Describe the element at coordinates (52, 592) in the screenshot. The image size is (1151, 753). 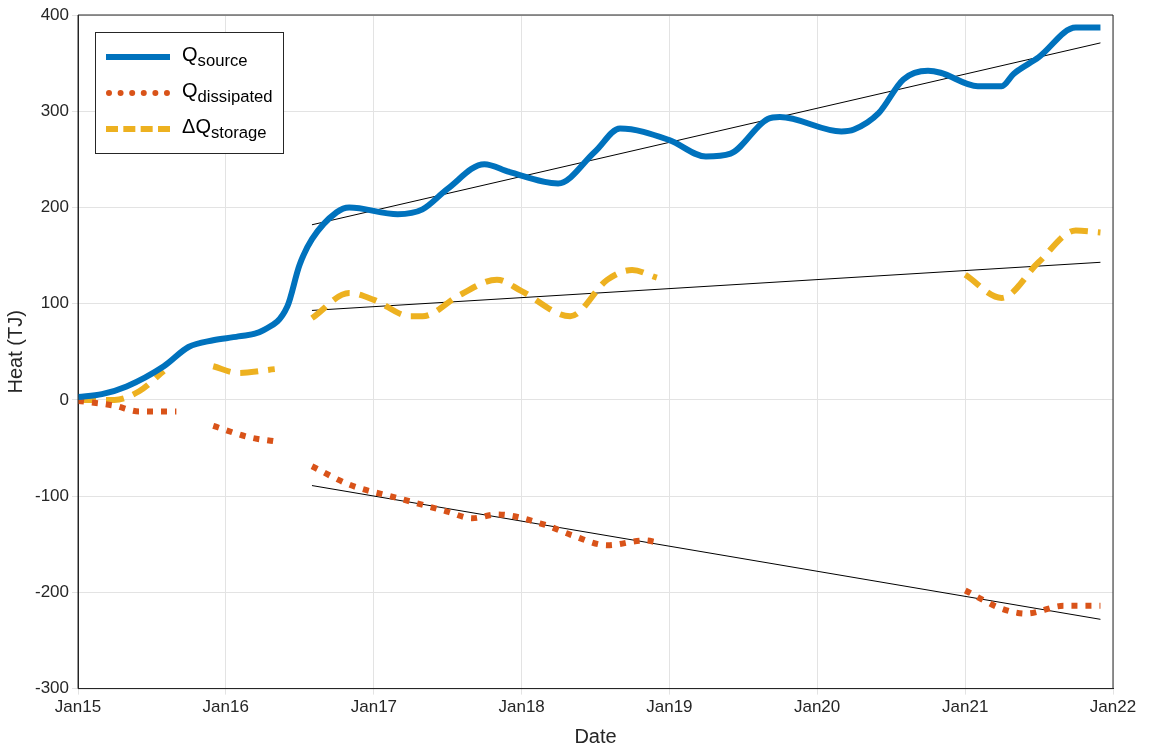
I see `y-tick-label: -200` at that location.